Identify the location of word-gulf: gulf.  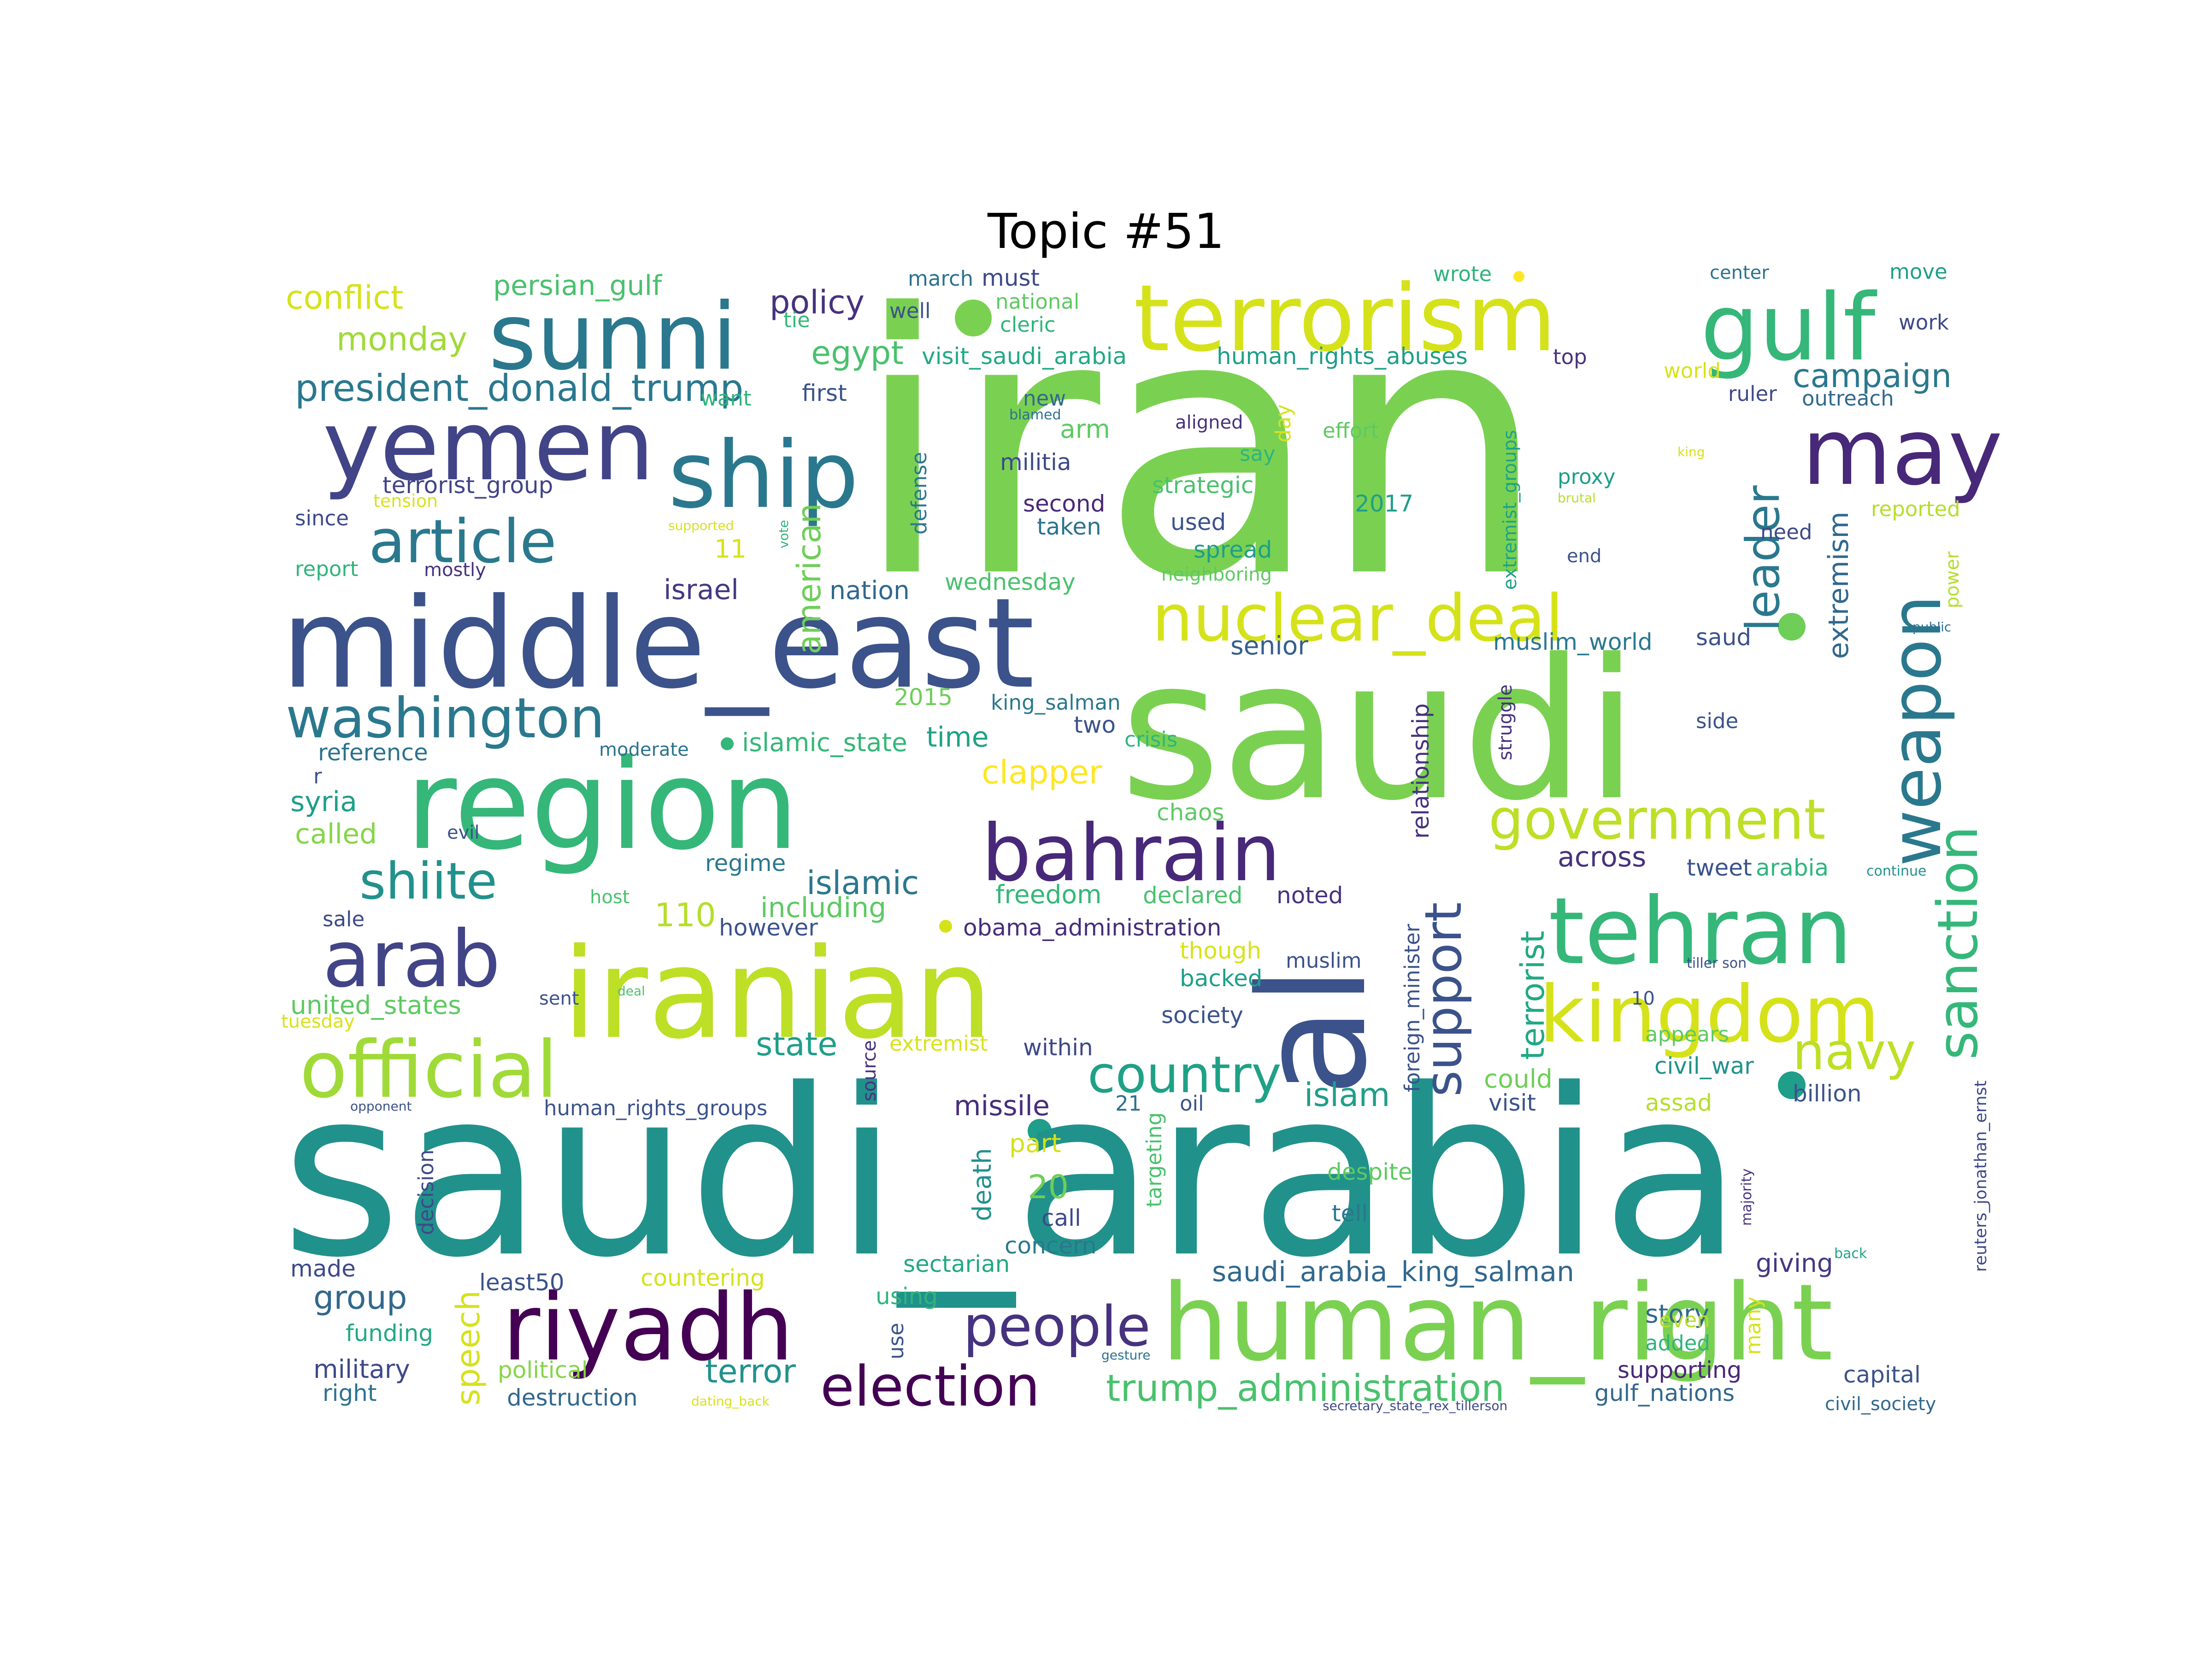
(1788, 328).